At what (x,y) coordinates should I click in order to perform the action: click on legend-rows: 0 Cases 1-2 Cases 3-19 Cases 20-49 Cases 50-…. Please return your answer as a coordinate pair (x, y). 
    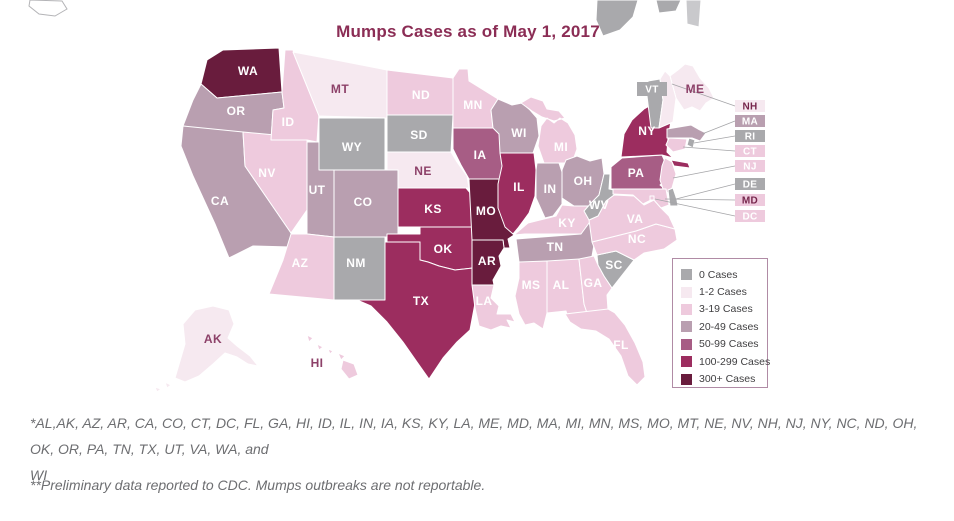
    Looking at the image, I should click on (726, 327).